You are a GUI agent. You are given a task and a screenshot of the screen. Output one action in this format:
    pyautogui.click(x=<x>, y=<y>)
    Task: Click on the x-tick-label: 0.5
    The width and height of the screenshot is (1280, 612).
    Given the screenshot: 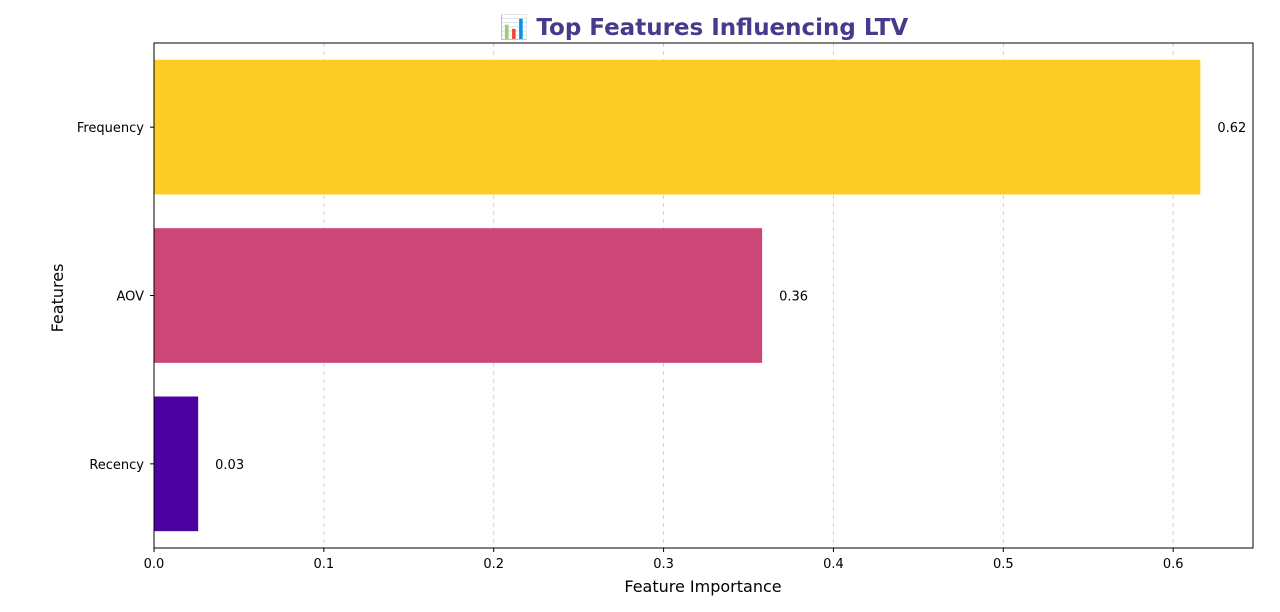 What is the action you would take?
    pyautogui.click(x=1003, y=564)
    